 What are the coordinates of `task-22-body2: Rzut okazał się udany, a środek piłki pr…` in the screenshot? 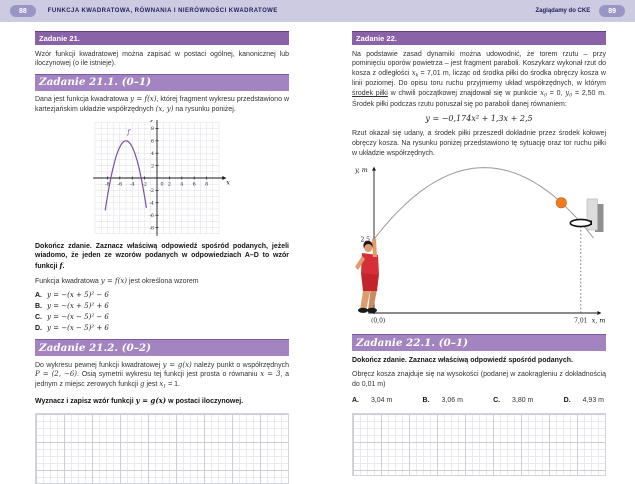 It's located at (479, 143).